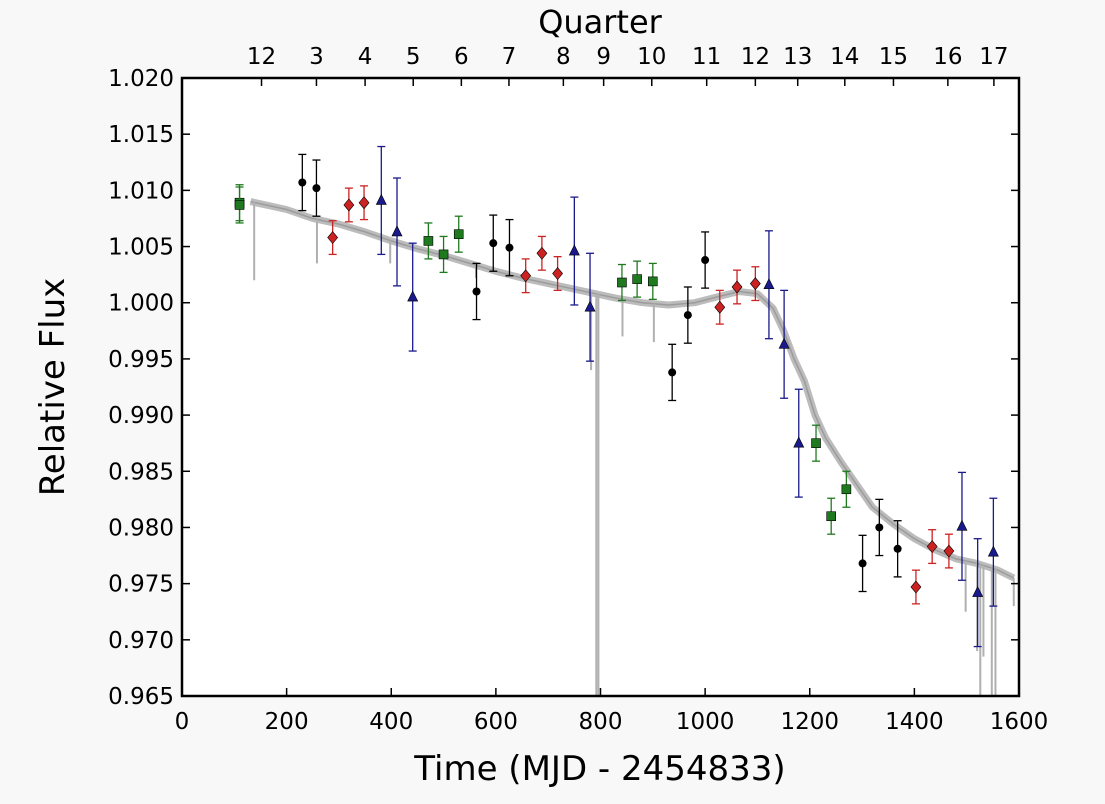 Image resolution: width=1105 pixels, height=804 pixels. What do you see at coordinates (391, 722) in the screenshot?
I see `x-tick-label: 400` at bounding box center [391, 722].